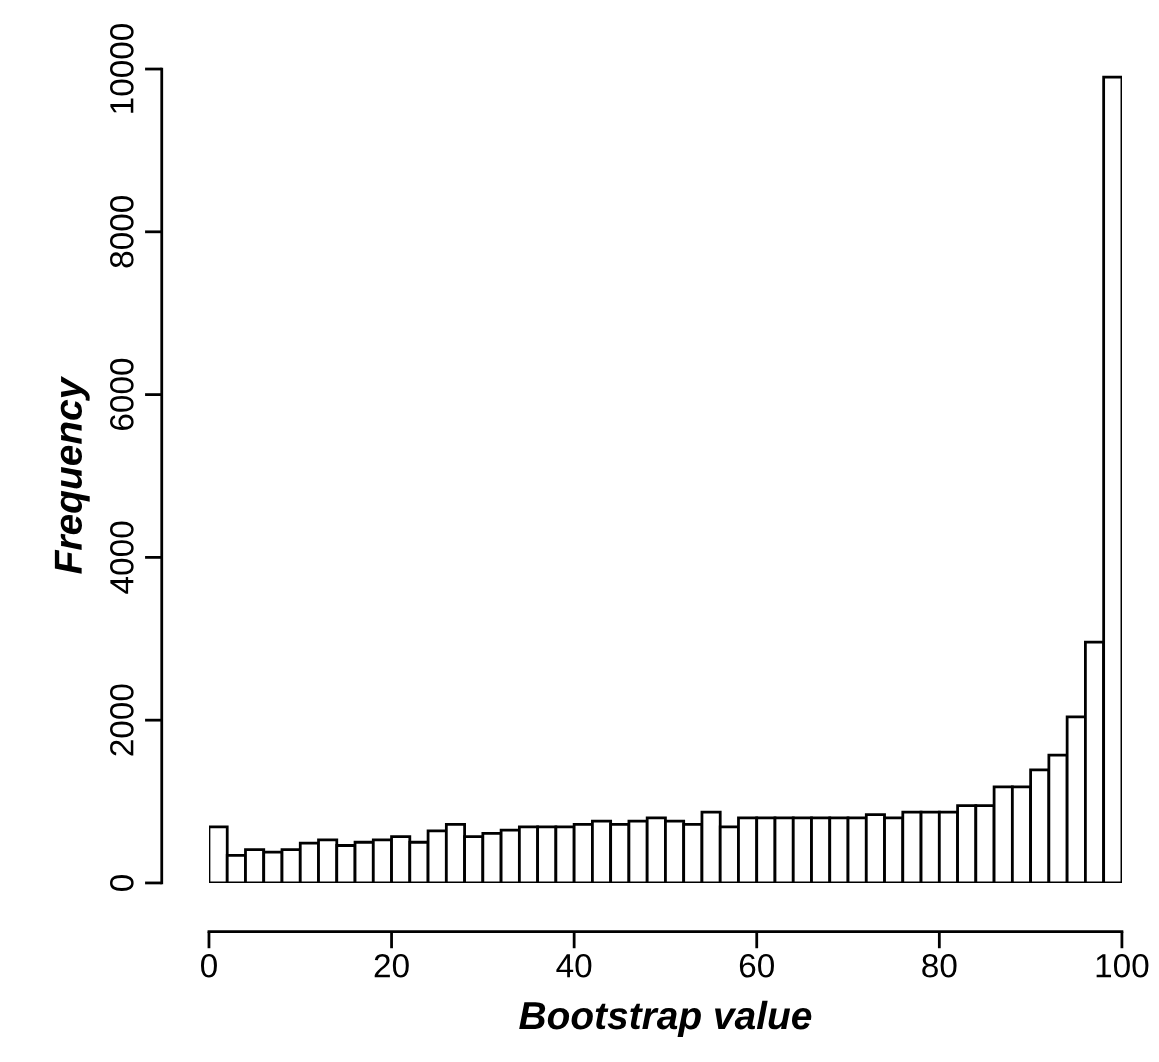 This screenshot has width=1159, height=1062. What do you see at coordinates (122, 232) in the screenshot?
I see `y-tick-label: 8000` at bounding box center [122, 232].